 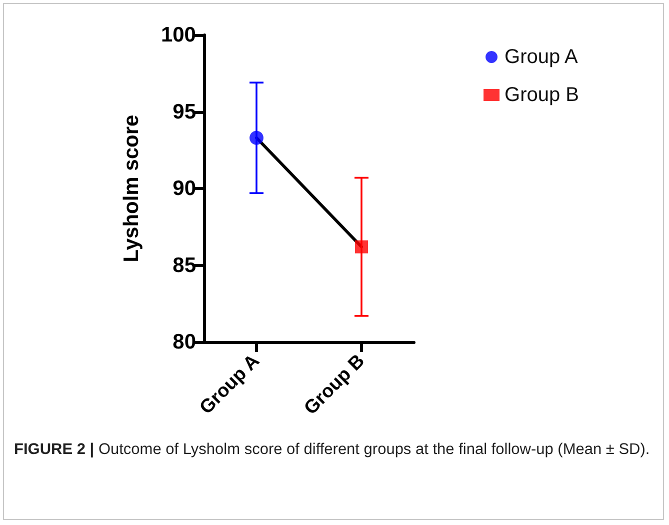 I want to click on y-tick-label: 80, so click(x=184, y=342).